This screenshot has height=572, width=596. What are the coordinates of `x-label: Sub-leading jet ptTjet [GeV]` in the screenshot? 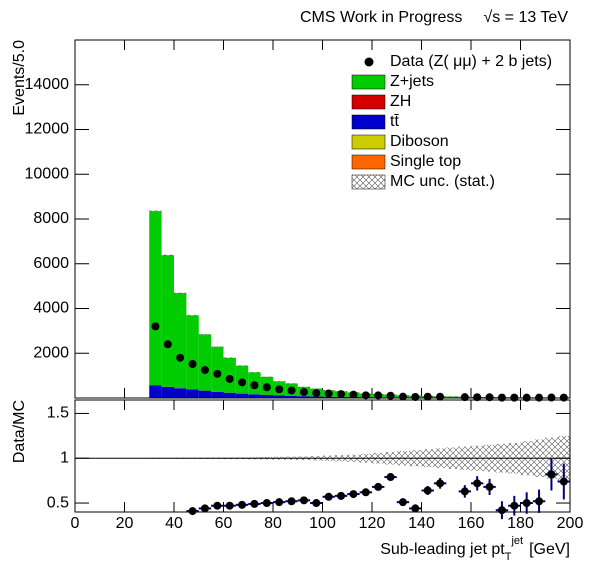 It's located at (475, 549).